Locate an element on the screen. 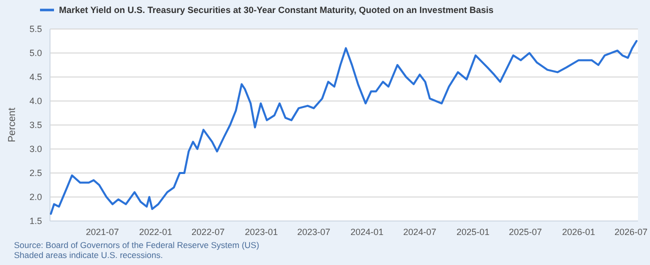 The width and height of the screenshot is (650, 265). y-tick-label: 1.5 is located at coordinates (35, 221).